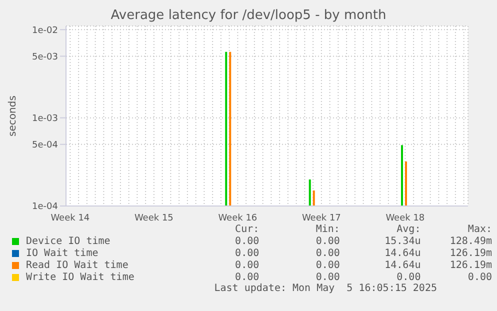 This screenshot has height=311, width=497. What do you see at coordinates (62, 253) in the screenshot?
I see `legend-label: IO Wait time` at bounding box center [62, 253].